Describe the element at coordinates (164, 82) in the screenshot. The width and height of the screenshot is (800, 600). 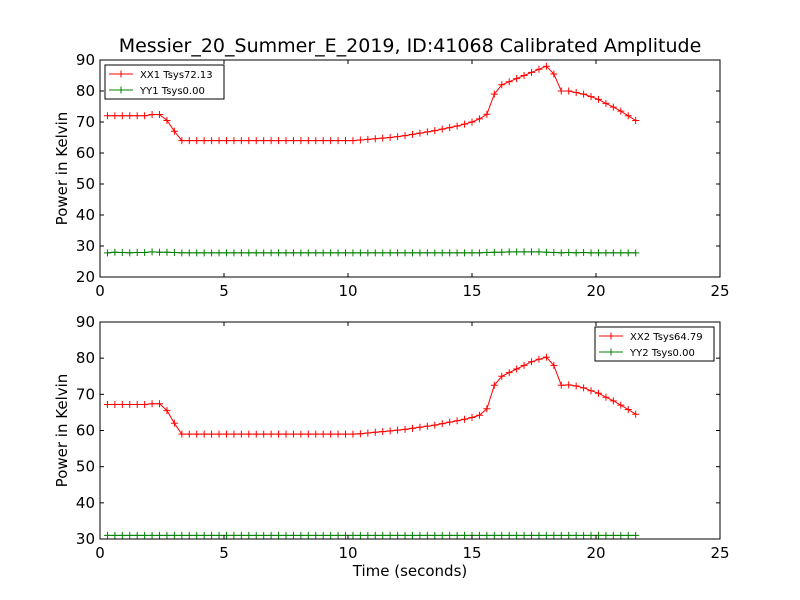
I see `legend: XX1 Tsys72.13 YY1 Tsys0.00` at that location.